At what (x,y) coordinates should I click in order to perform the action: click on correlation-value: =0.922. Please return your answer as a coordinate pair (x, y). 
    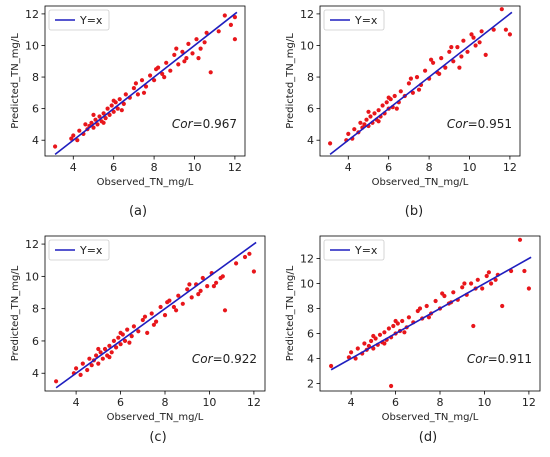
    Looking at the image, I should click on (235, 359).